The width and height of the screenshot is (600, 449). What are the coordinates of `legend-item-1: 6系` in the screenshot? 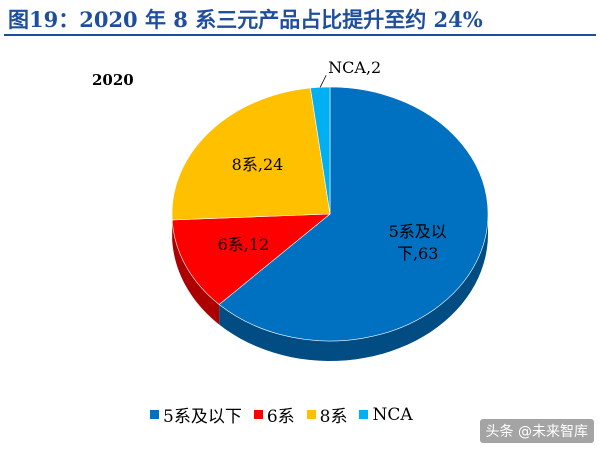 It's located at (274, 414).